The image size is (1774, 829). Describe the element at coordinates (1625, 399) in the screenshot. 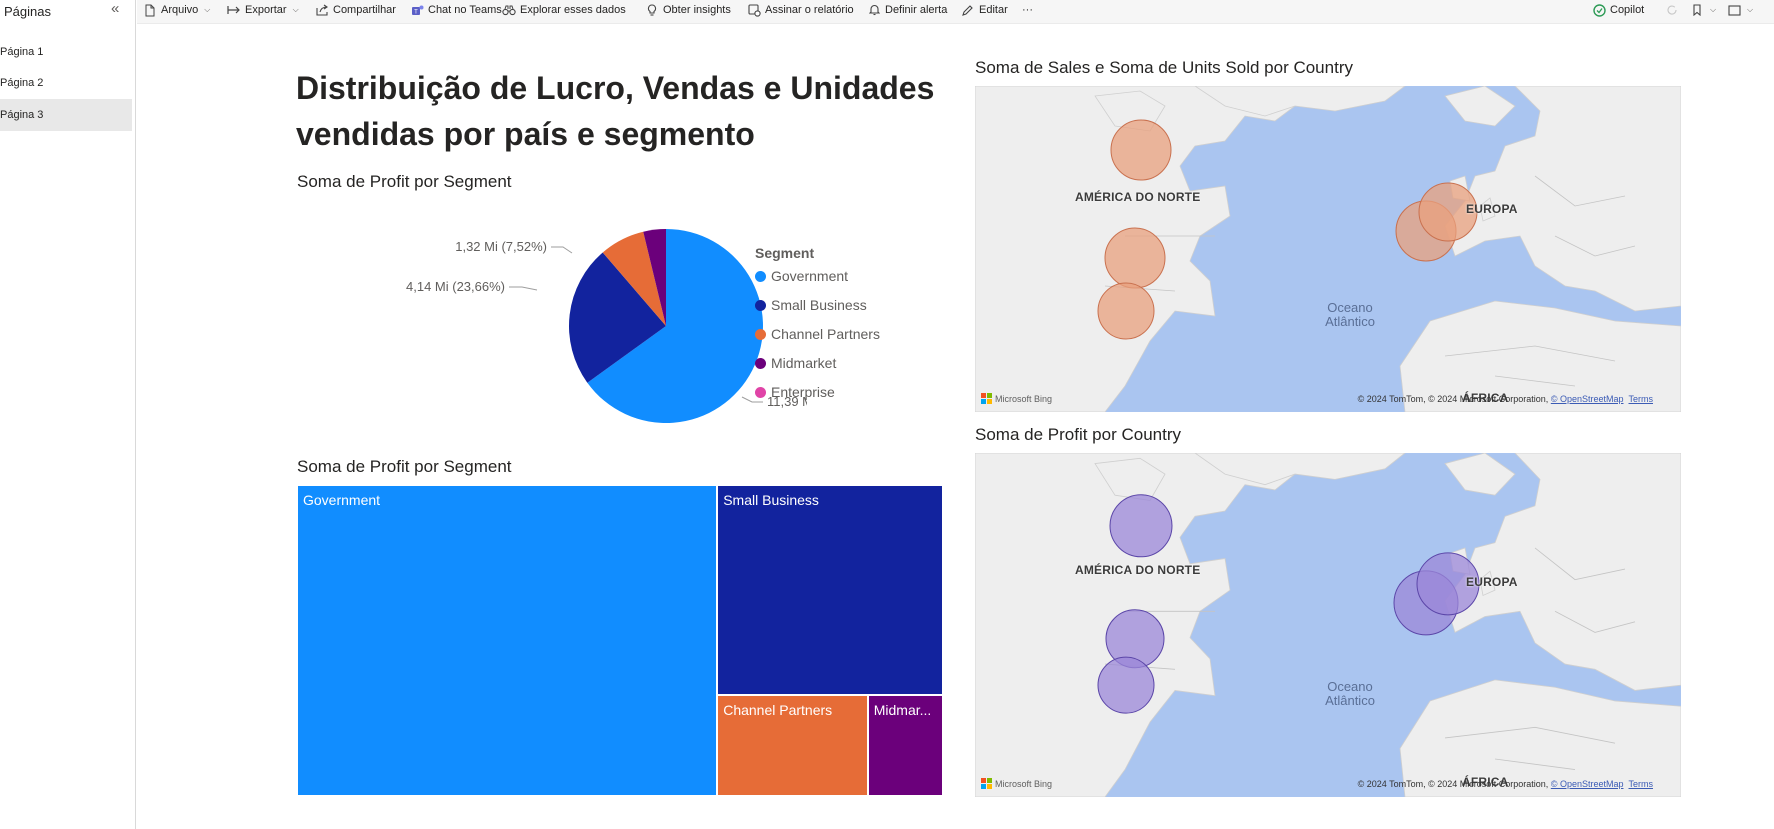

I see `credit-spacer` at that location.